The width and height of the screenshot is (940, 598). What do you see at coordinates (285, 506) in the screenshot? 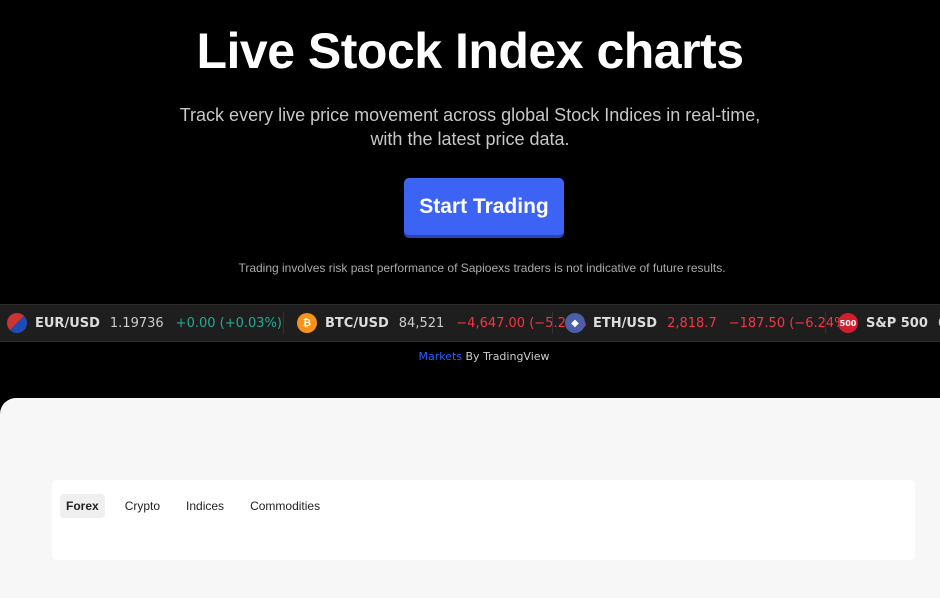
I see `tab-commodities: Commodities` at bounding box center [285, 506].